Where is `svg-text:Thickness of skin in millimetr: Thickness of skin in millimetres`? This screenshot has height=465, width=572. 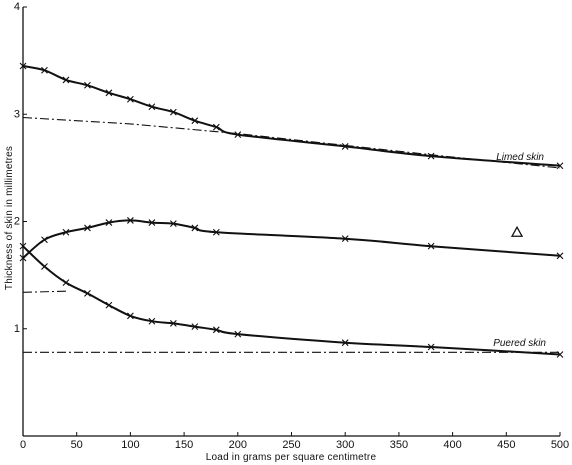 svg-text:Thickness of skin in millimetr: Thickness of skin in millimetres is located at coordinates (9, 218).